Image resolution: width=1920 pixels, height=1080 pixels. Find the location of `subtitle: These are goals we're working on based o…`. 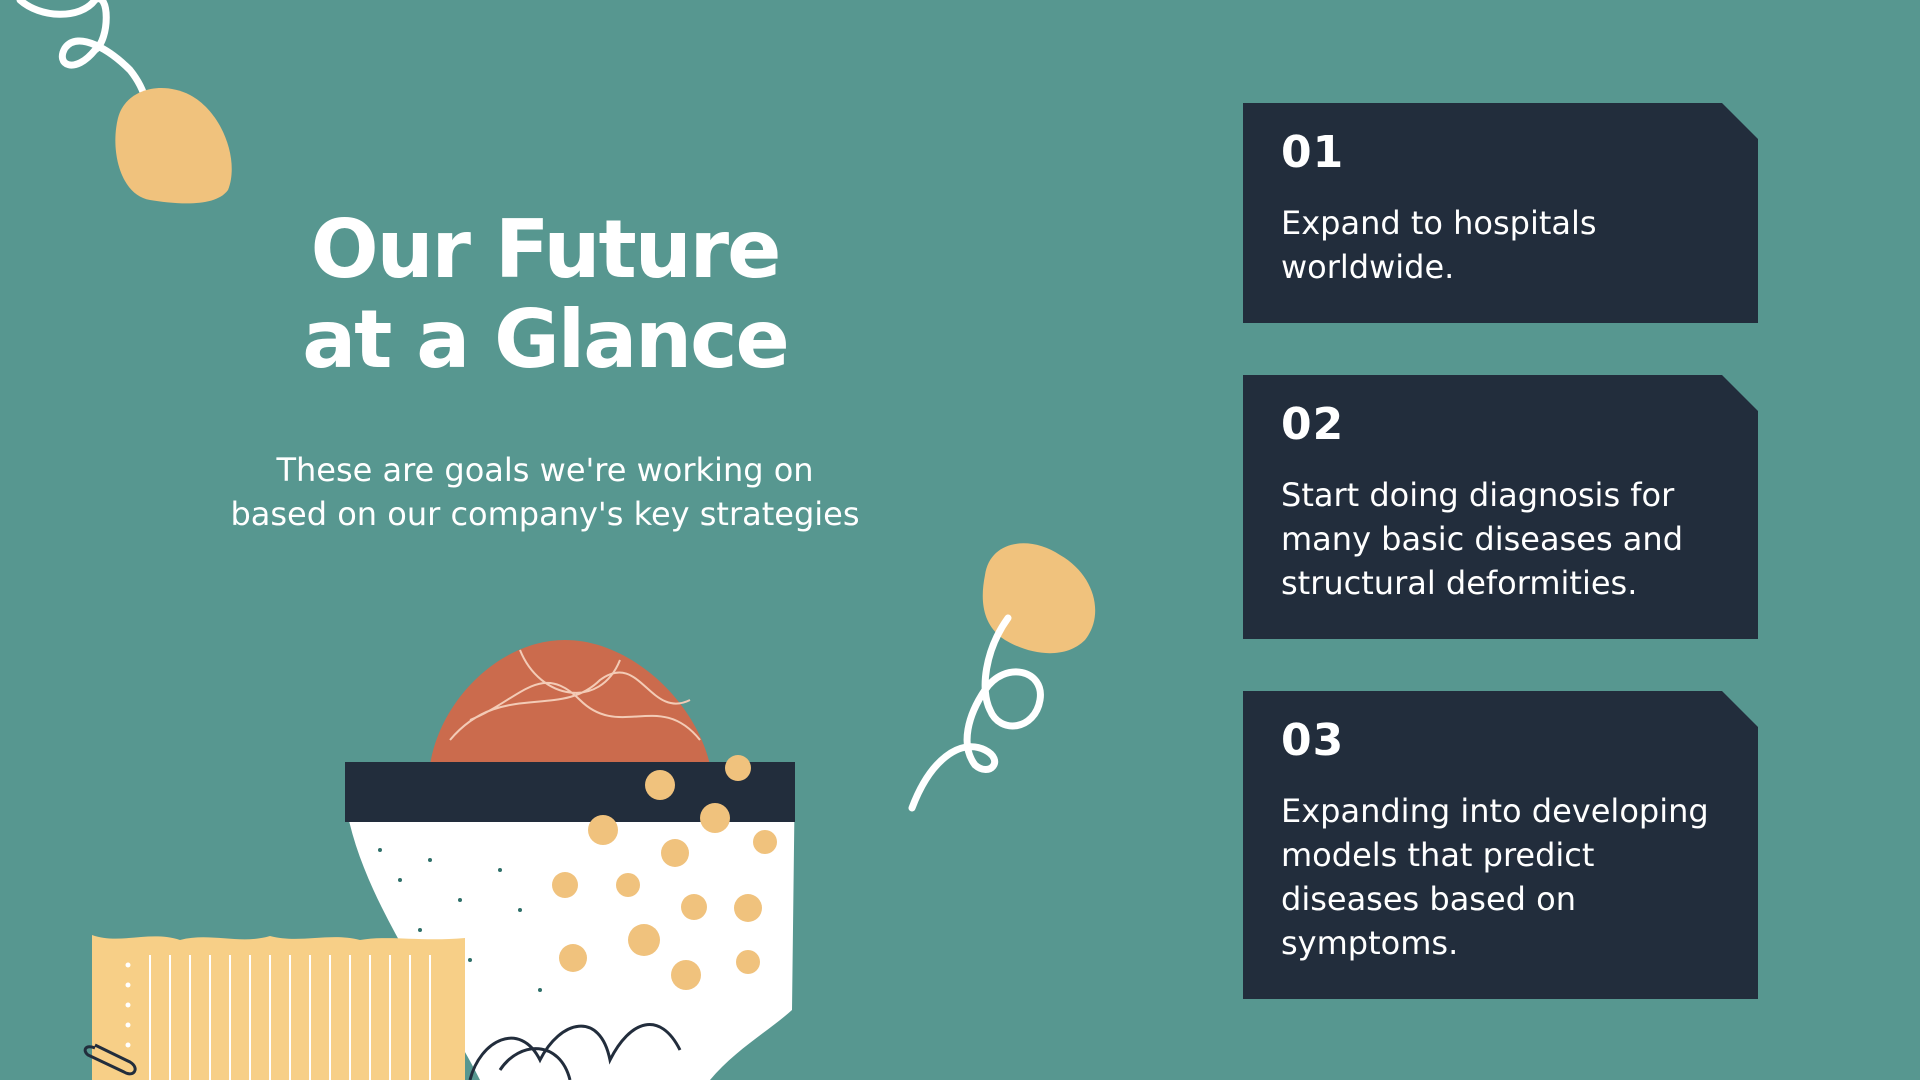

subtitle: These are goals we're working on based o… is located at coordinates (545, 492).